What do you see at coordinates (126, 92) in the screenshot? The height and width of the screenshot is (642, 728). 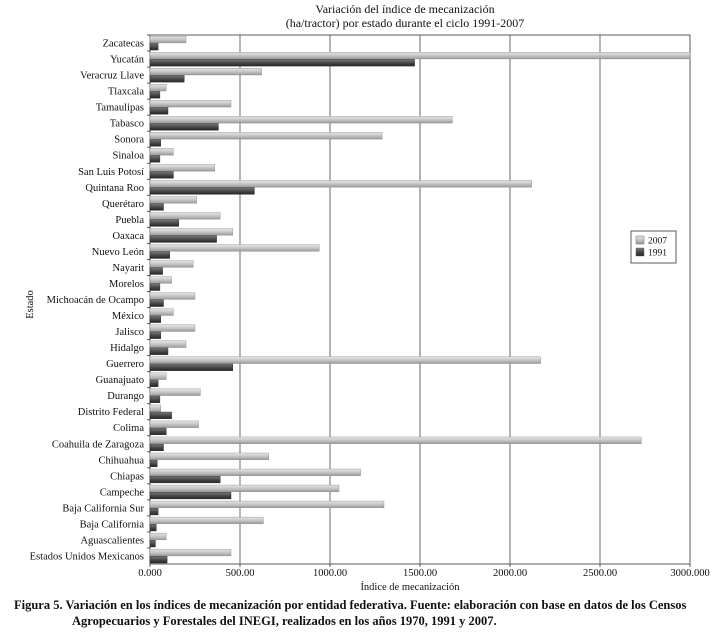 I see `category-label: Tlaxcala` at bounding box center [126, 92].